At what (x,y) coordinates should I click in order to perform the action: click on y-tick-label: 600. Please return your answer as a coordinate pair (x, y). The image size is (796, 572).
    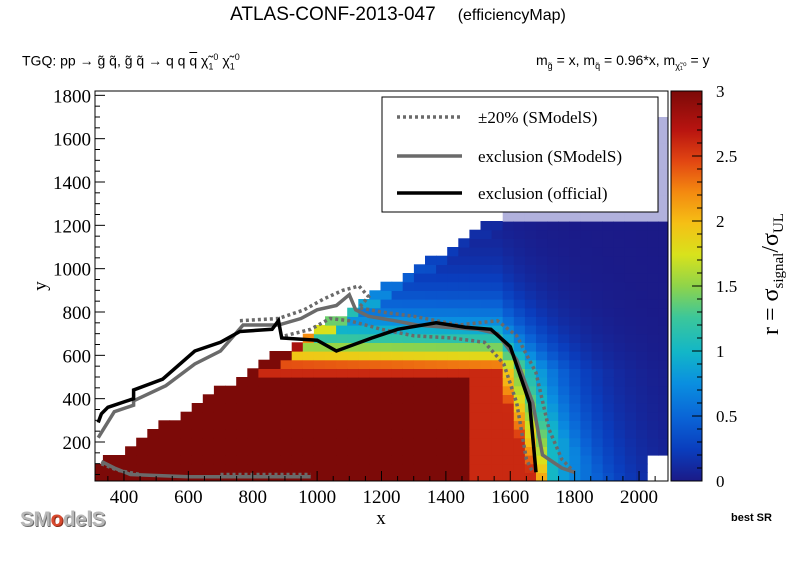
    Looking at the image, I should click on (77, 356).